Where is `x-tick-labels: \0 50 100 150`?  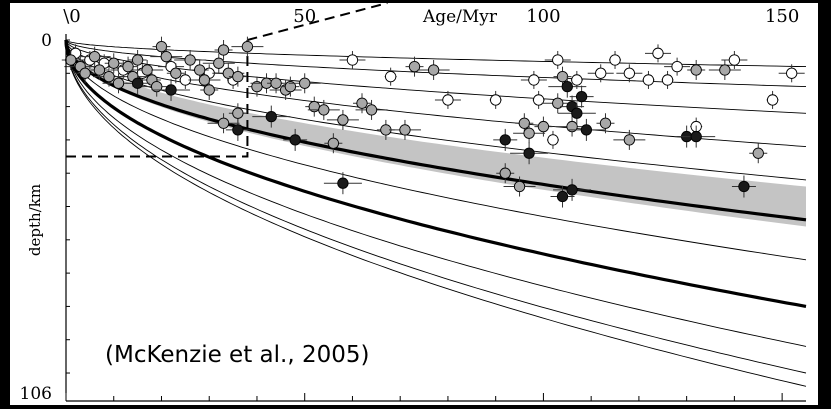
x-tick-labels: \0 50 100 150 is located at coordinates (431, 16).